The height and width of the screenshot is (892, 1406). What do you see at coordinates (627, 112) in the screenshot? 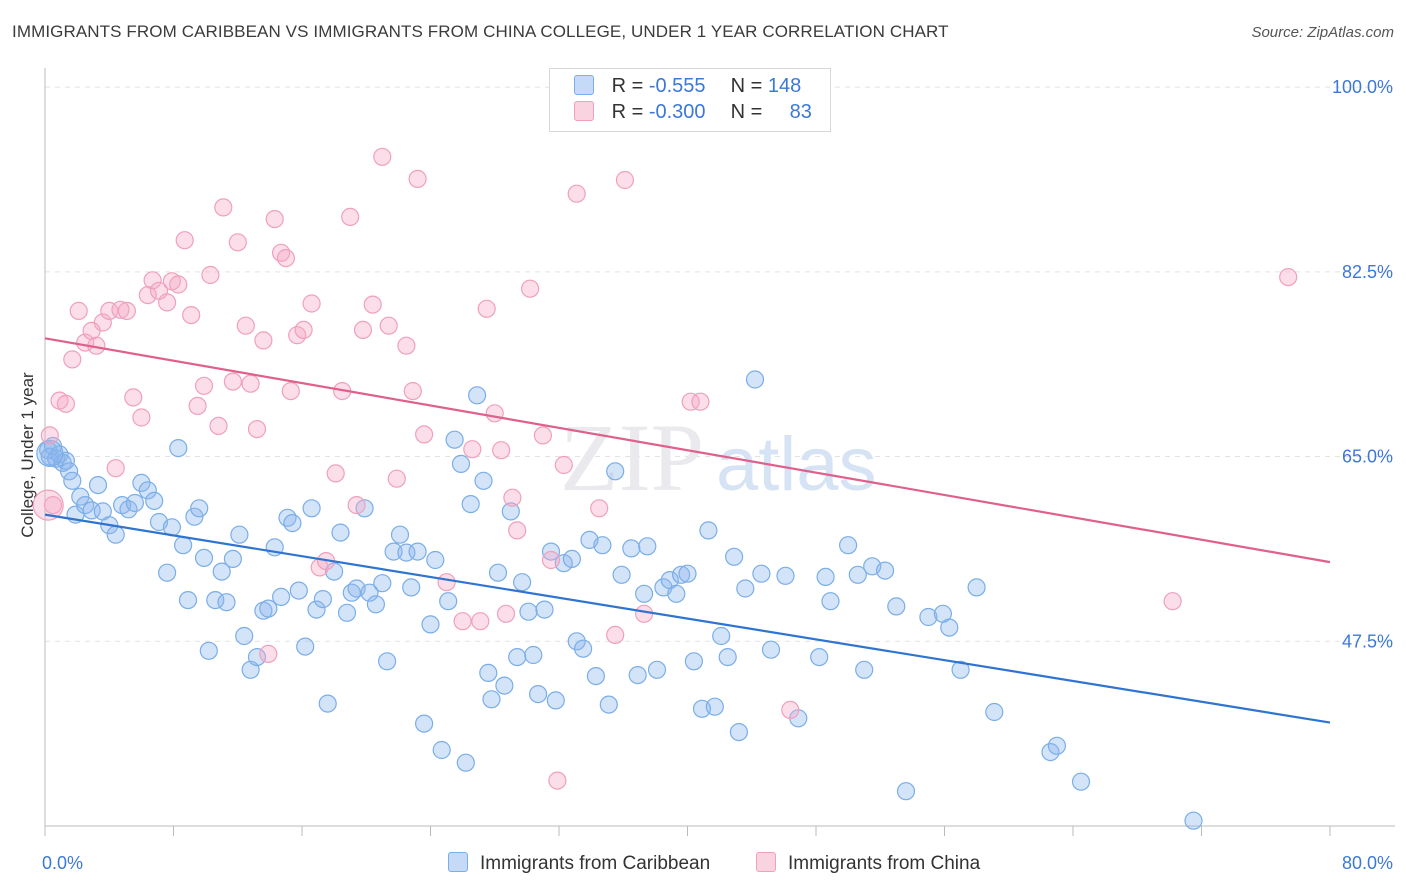
I see `legend-r-label: R =` at bounding box center [627, 112].